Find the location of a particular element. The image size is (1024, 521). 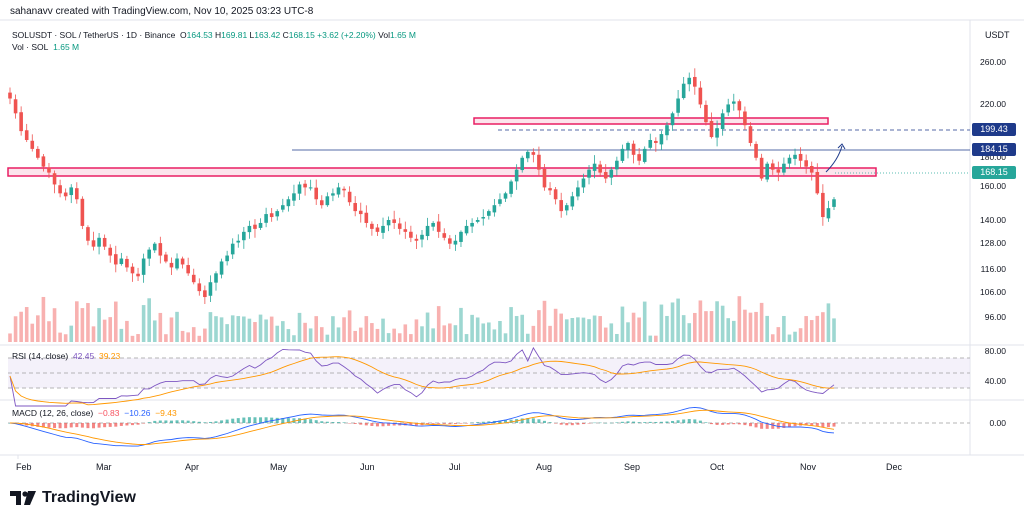

last-price-tag: 168.15 is located at coordinates (994, 172).